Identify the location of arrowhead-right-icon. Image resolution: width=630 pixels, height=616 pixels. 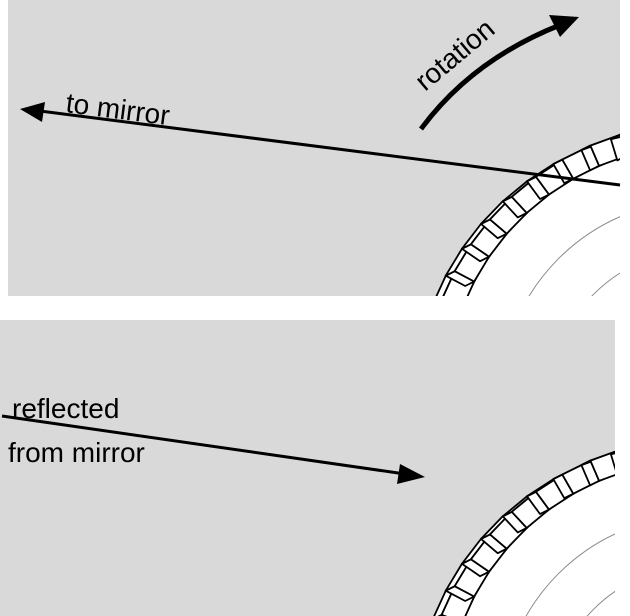
(411, 474).